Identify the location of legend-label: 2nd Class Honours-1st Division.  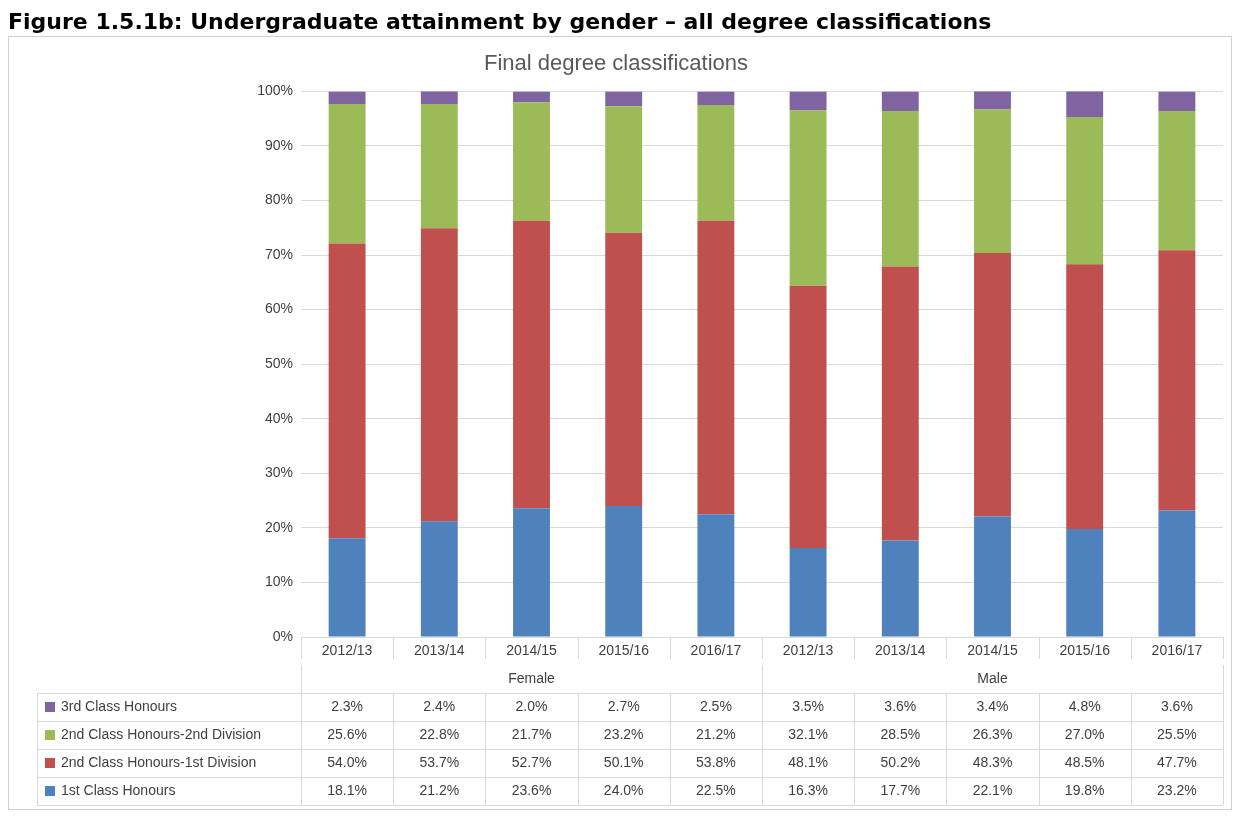
(159, 761).